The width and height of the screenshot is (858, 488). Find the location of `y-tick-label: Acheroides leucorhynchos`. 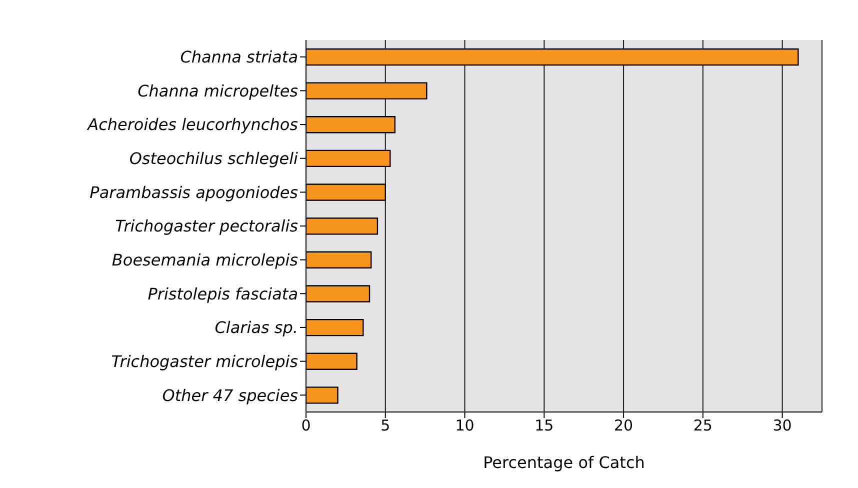

y-tick-label: Acheroides leucorhynchos is located at coordinates (192, 124).